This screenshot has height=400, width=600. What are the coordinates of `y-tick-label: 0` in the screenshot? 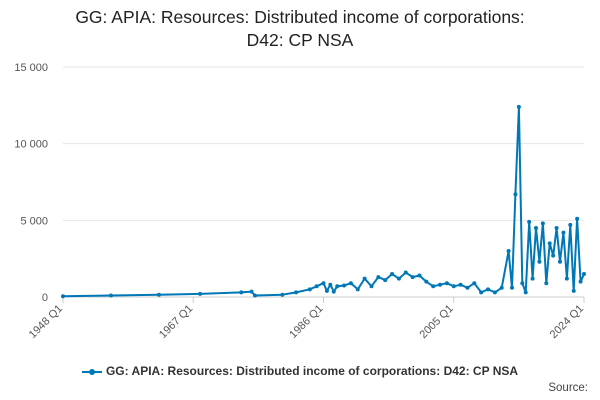 It's located at (45, 298).